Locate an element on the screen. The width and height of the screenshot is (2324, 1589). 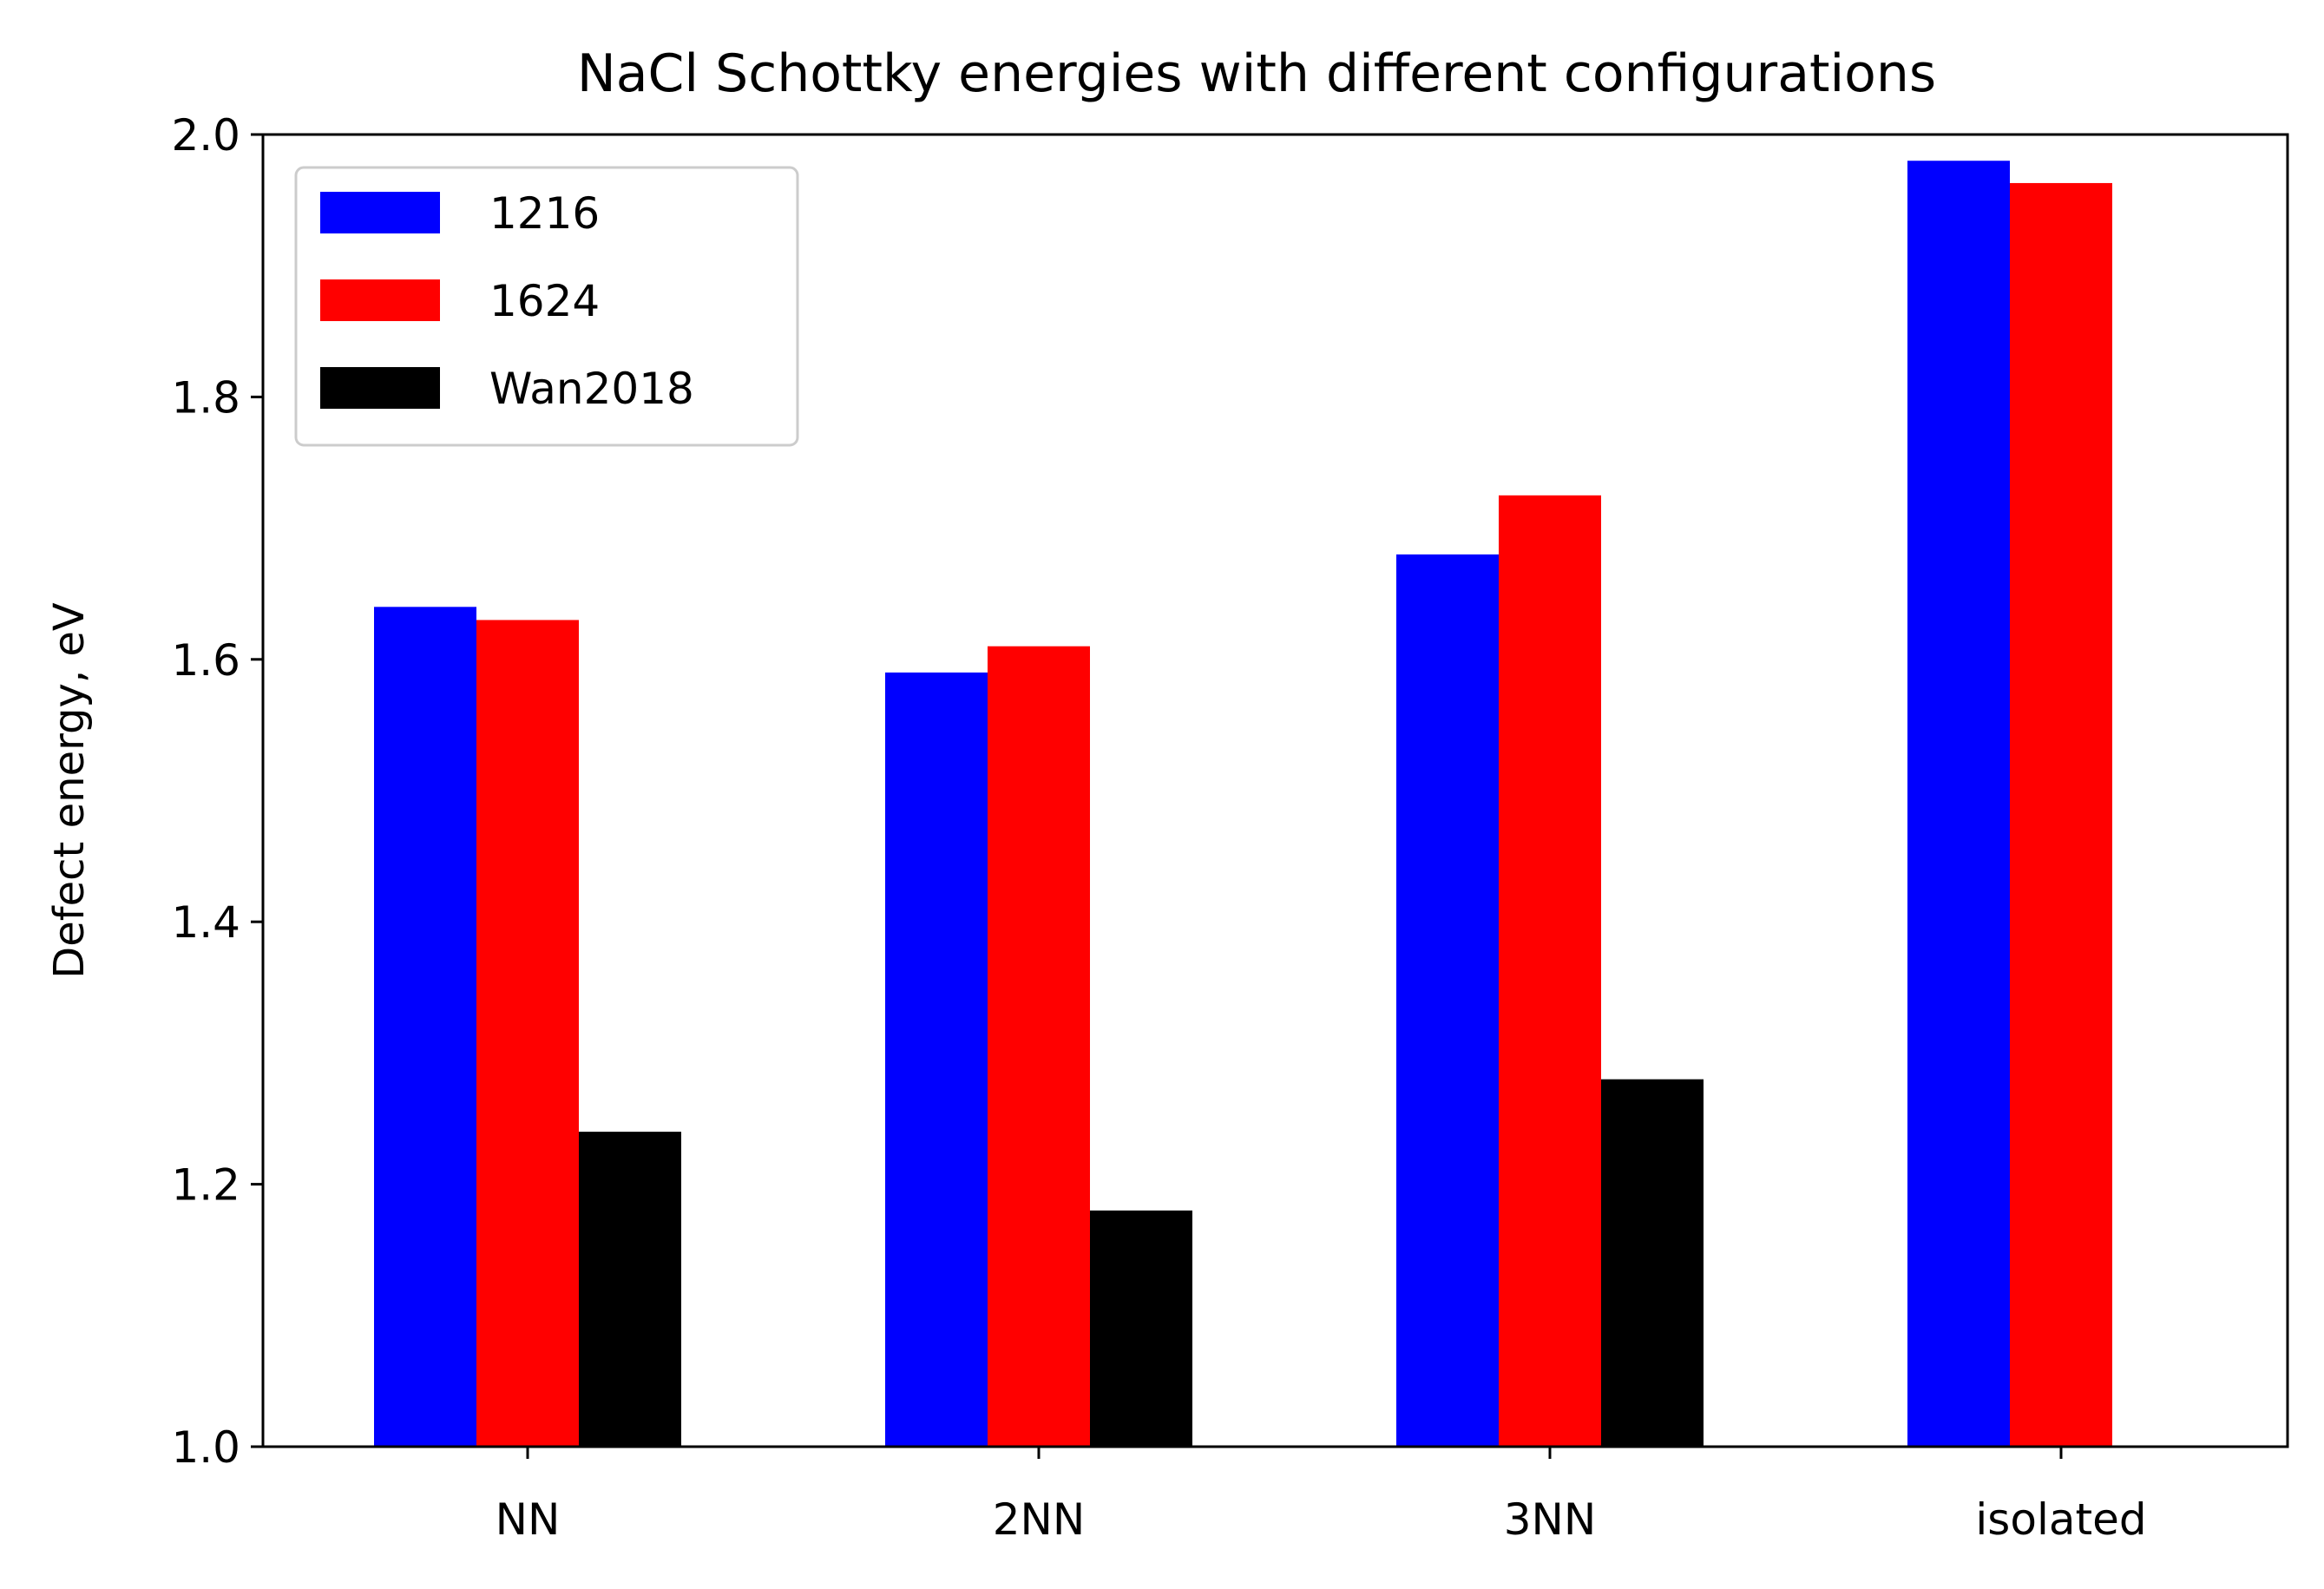
y-tick-label: 1.2 is located at coordinates (205, 1185).